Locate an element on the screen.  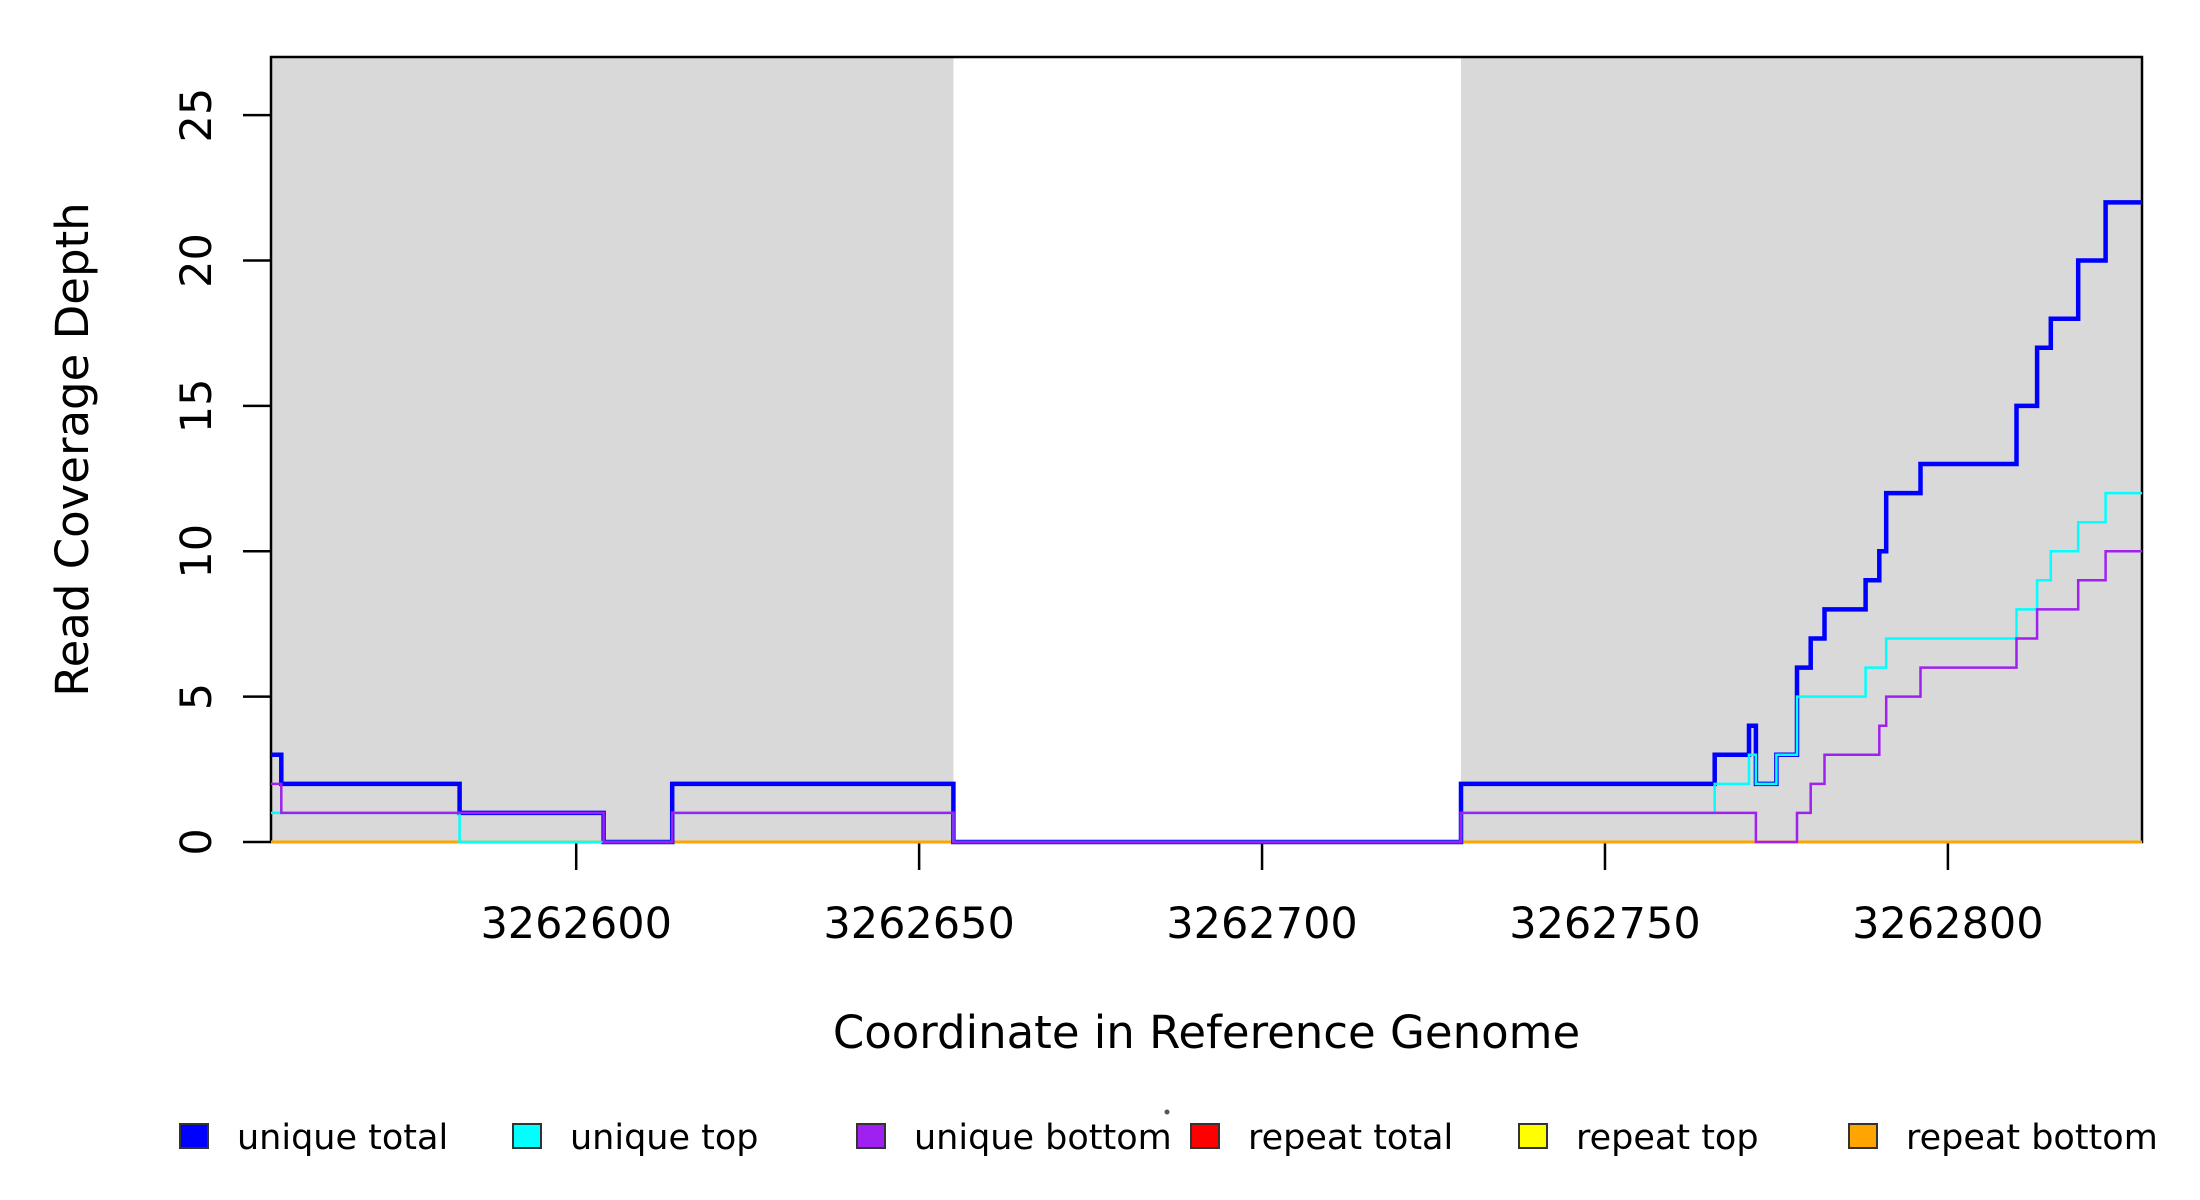
y-tick-label: 10 is located at coordinates (197, 551).